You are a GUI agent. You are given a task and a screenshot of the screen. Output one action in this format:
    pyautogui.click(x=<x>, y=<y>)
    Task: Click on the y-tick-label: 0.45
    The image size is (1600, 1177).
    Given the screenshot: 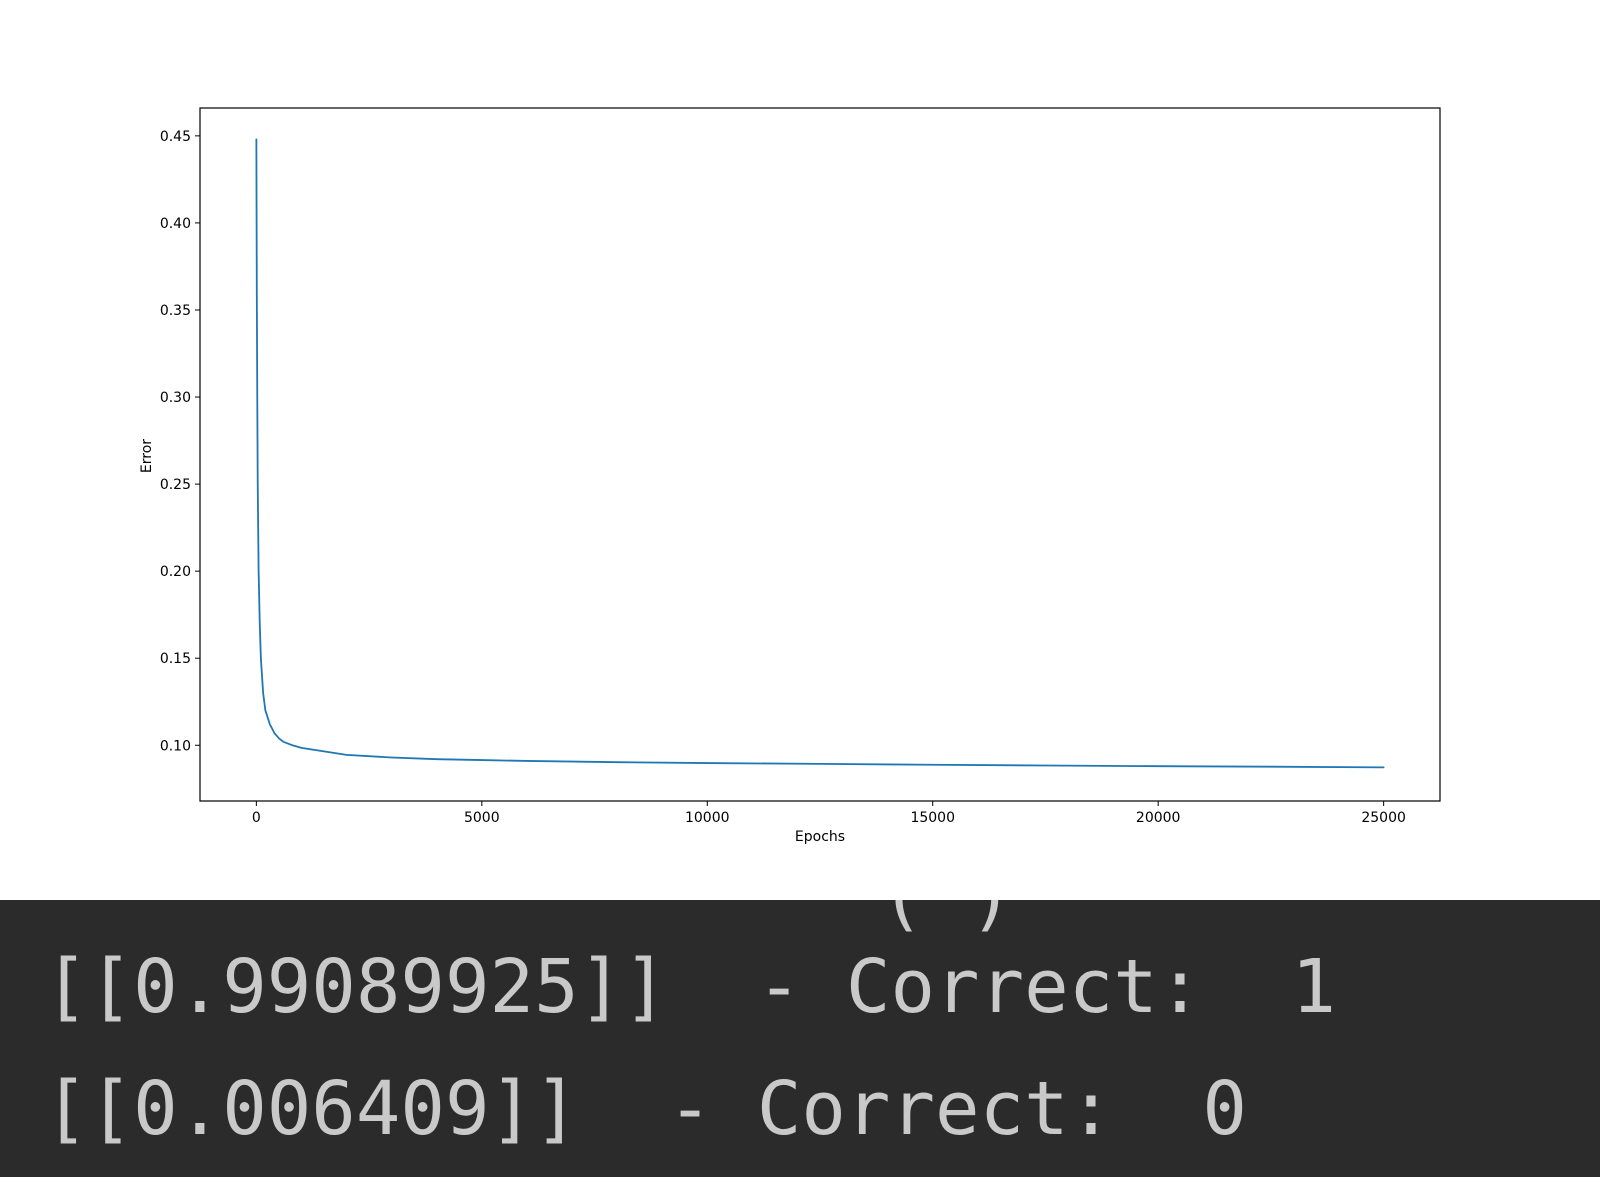 What is the action you would take?
    pyautogui.click(x=175, y=137)
    